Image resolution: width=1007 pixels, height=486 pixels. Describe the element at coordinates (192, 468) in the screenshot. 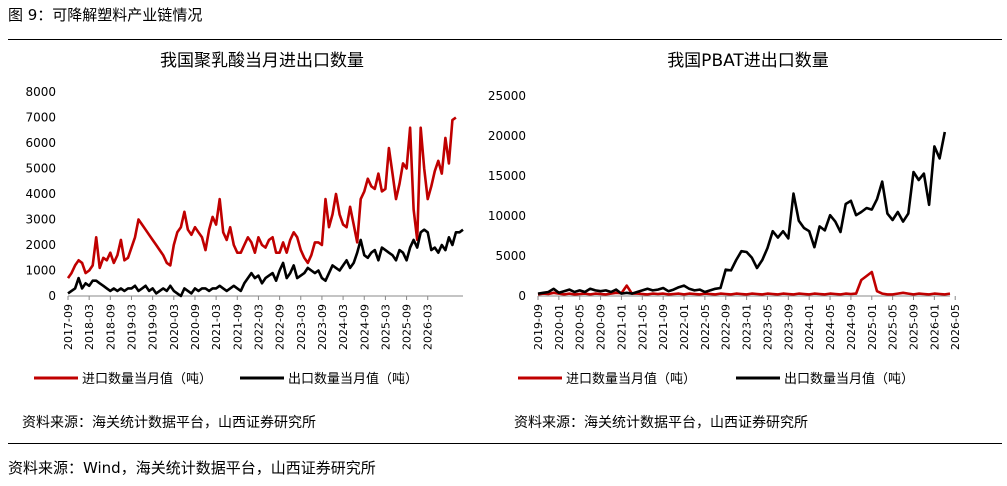

I see `figure-source: 资料来源：Wind，海关统计数据平台，山西证券研究所` at that location.